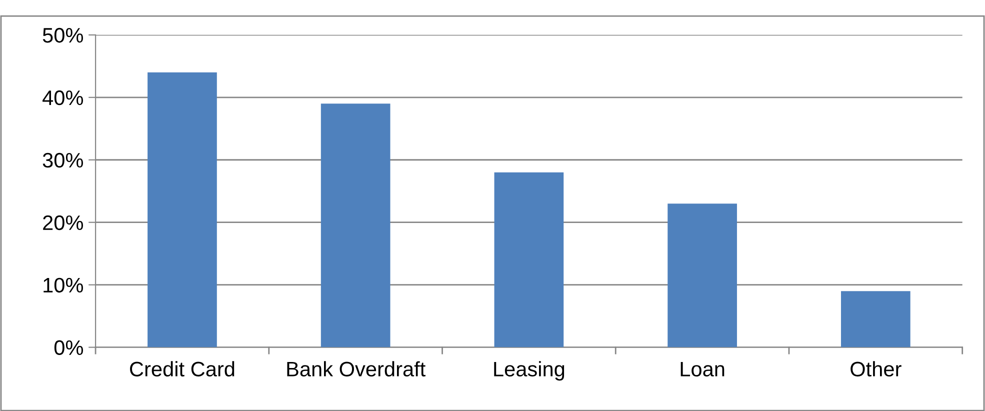 The image size is (985, 411). Describe the element at coordinates (63, 285) in the screenshot. I see `y-tick-label: 10%` at that location.